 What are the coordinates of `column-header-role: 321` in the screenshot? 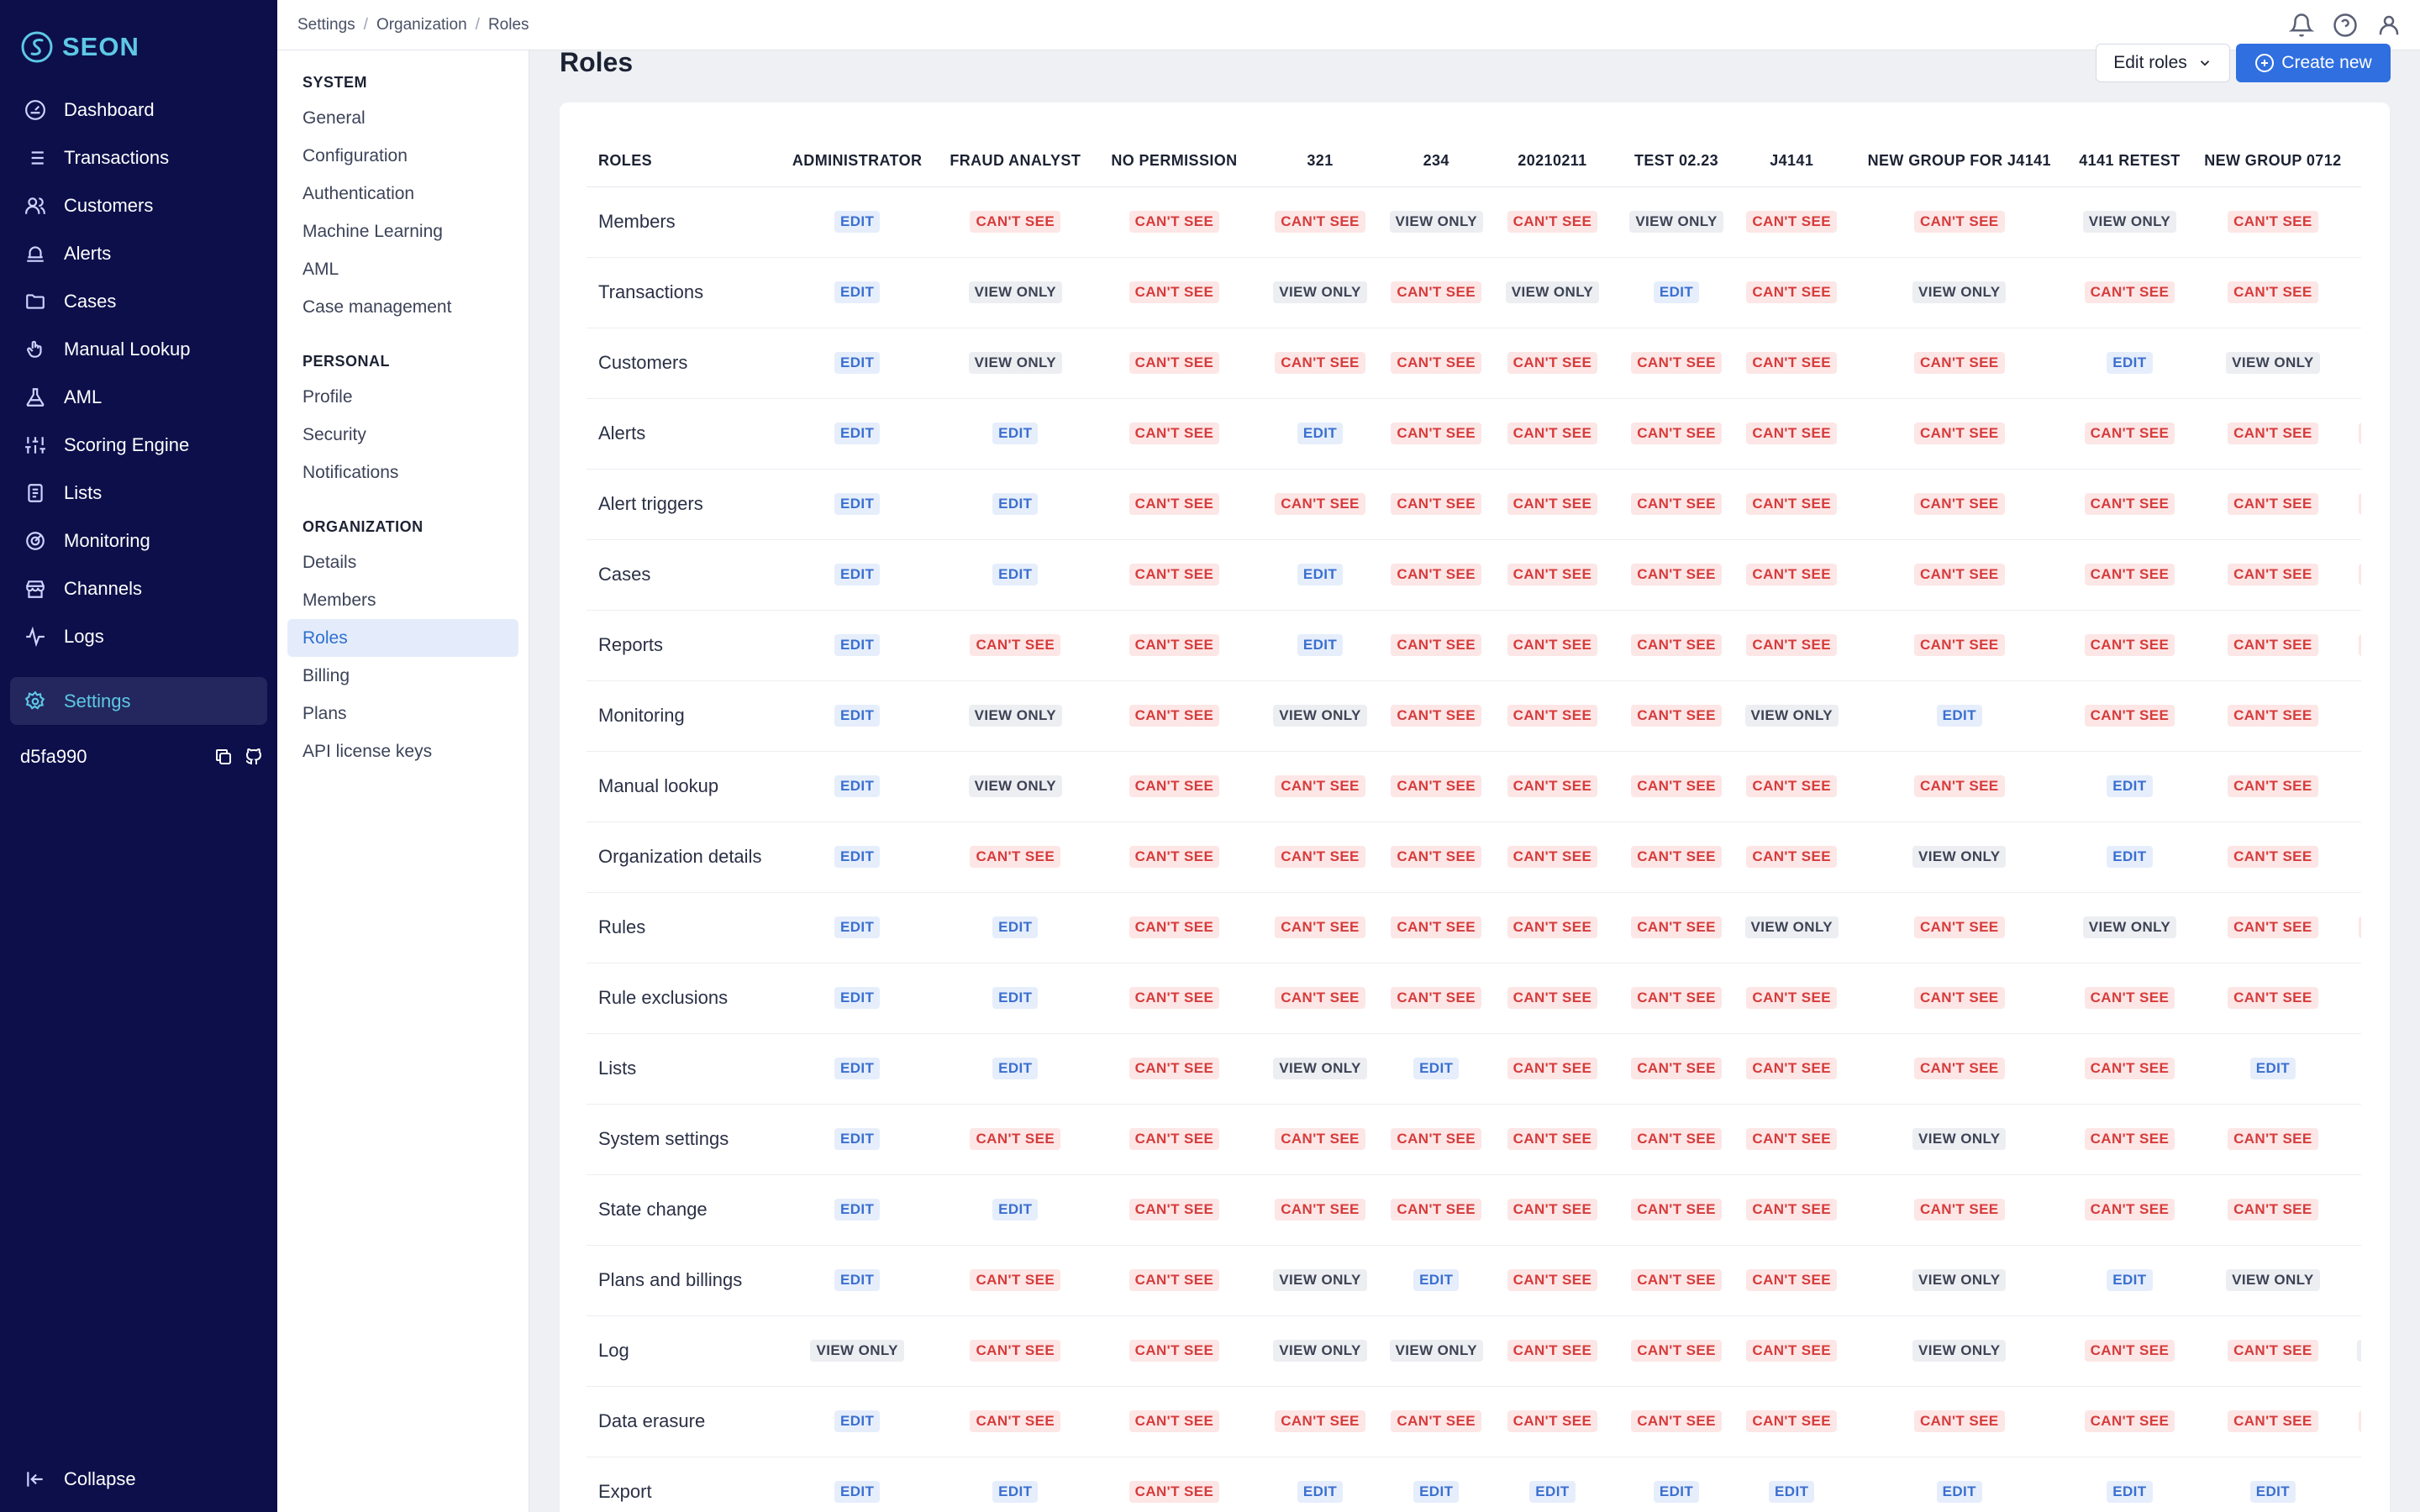 It's located at (1320, 161).